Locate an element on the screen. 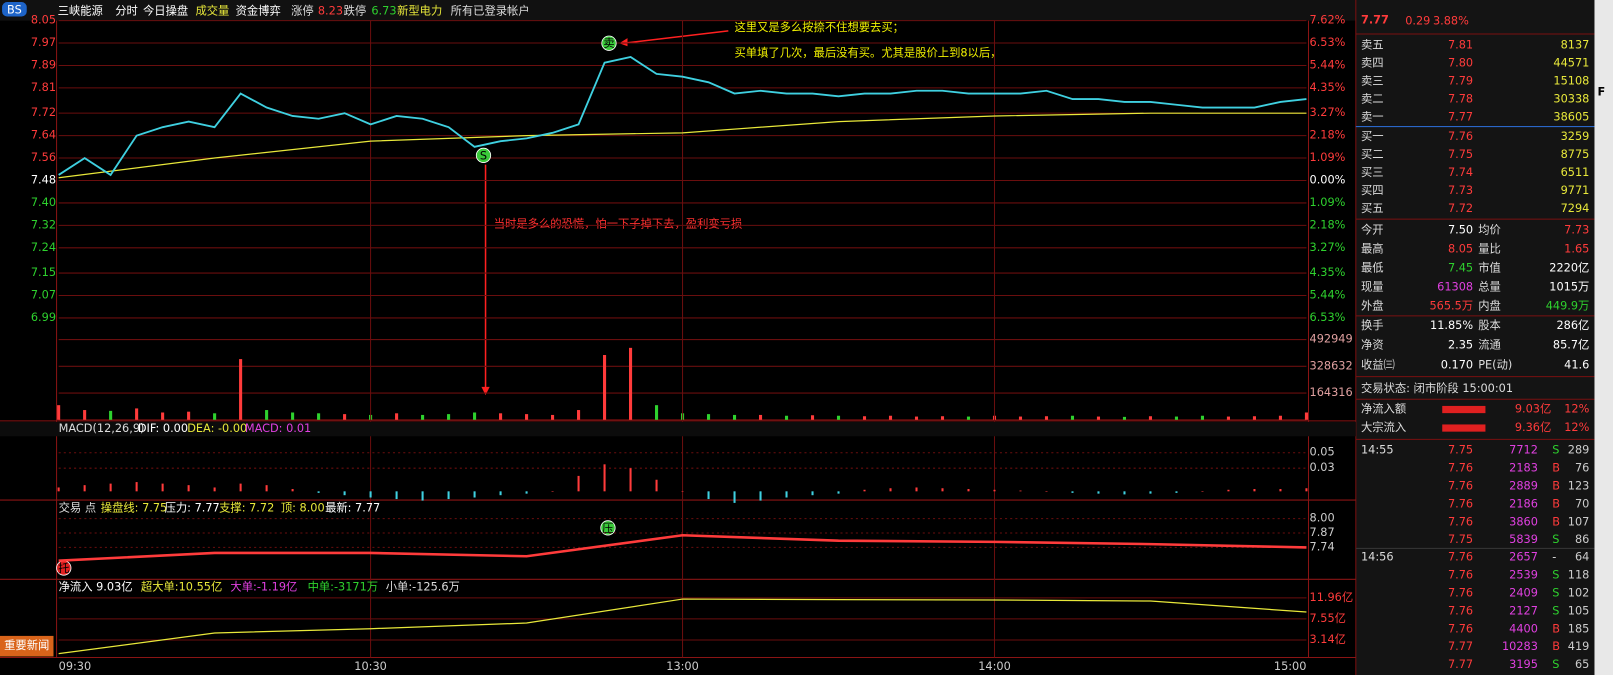 The width and height of the screenshot is (1613, 675). book-volume: 8137 is located at coordinates (1575, 44).